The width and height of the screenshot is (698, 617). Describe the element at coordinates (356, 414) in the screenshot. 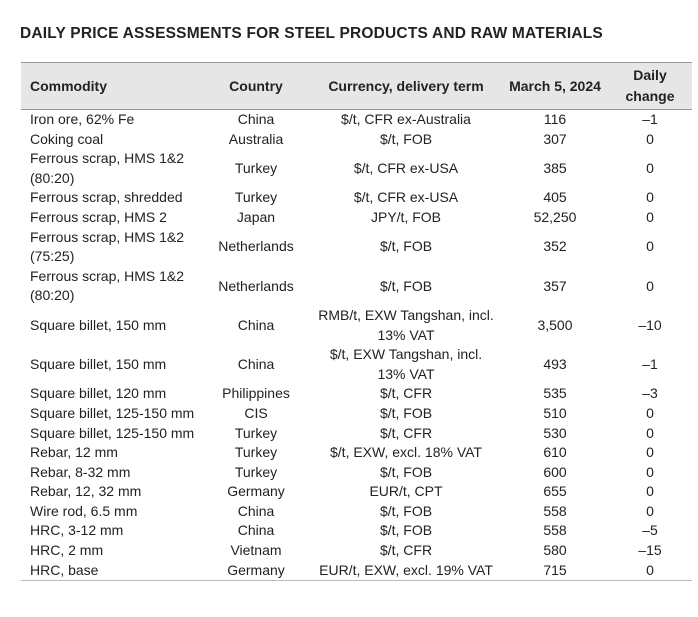

I see `table-row: Square billet, 125-150 mm CIS $/t, FOB 510 0` at that location.